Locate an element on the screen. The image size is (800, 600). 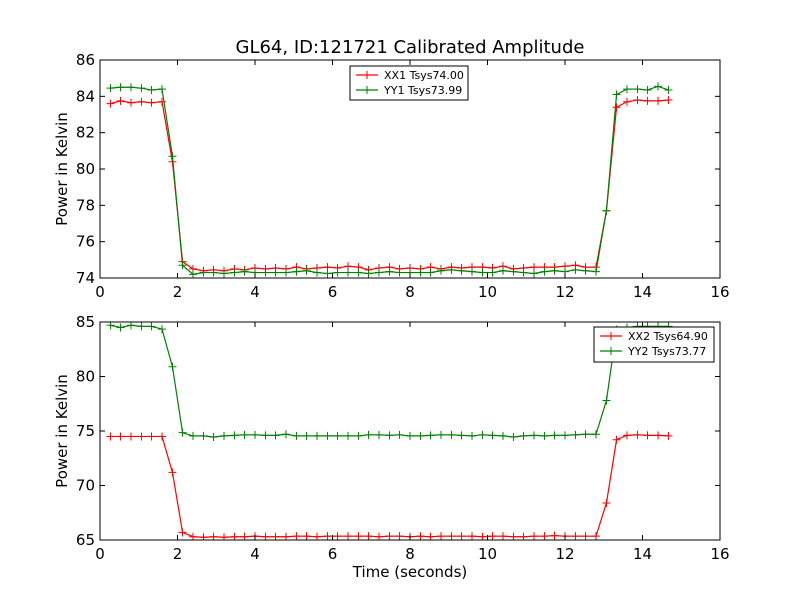
x-tick-label-1-7: 14 is located at coordinates (642, 554).